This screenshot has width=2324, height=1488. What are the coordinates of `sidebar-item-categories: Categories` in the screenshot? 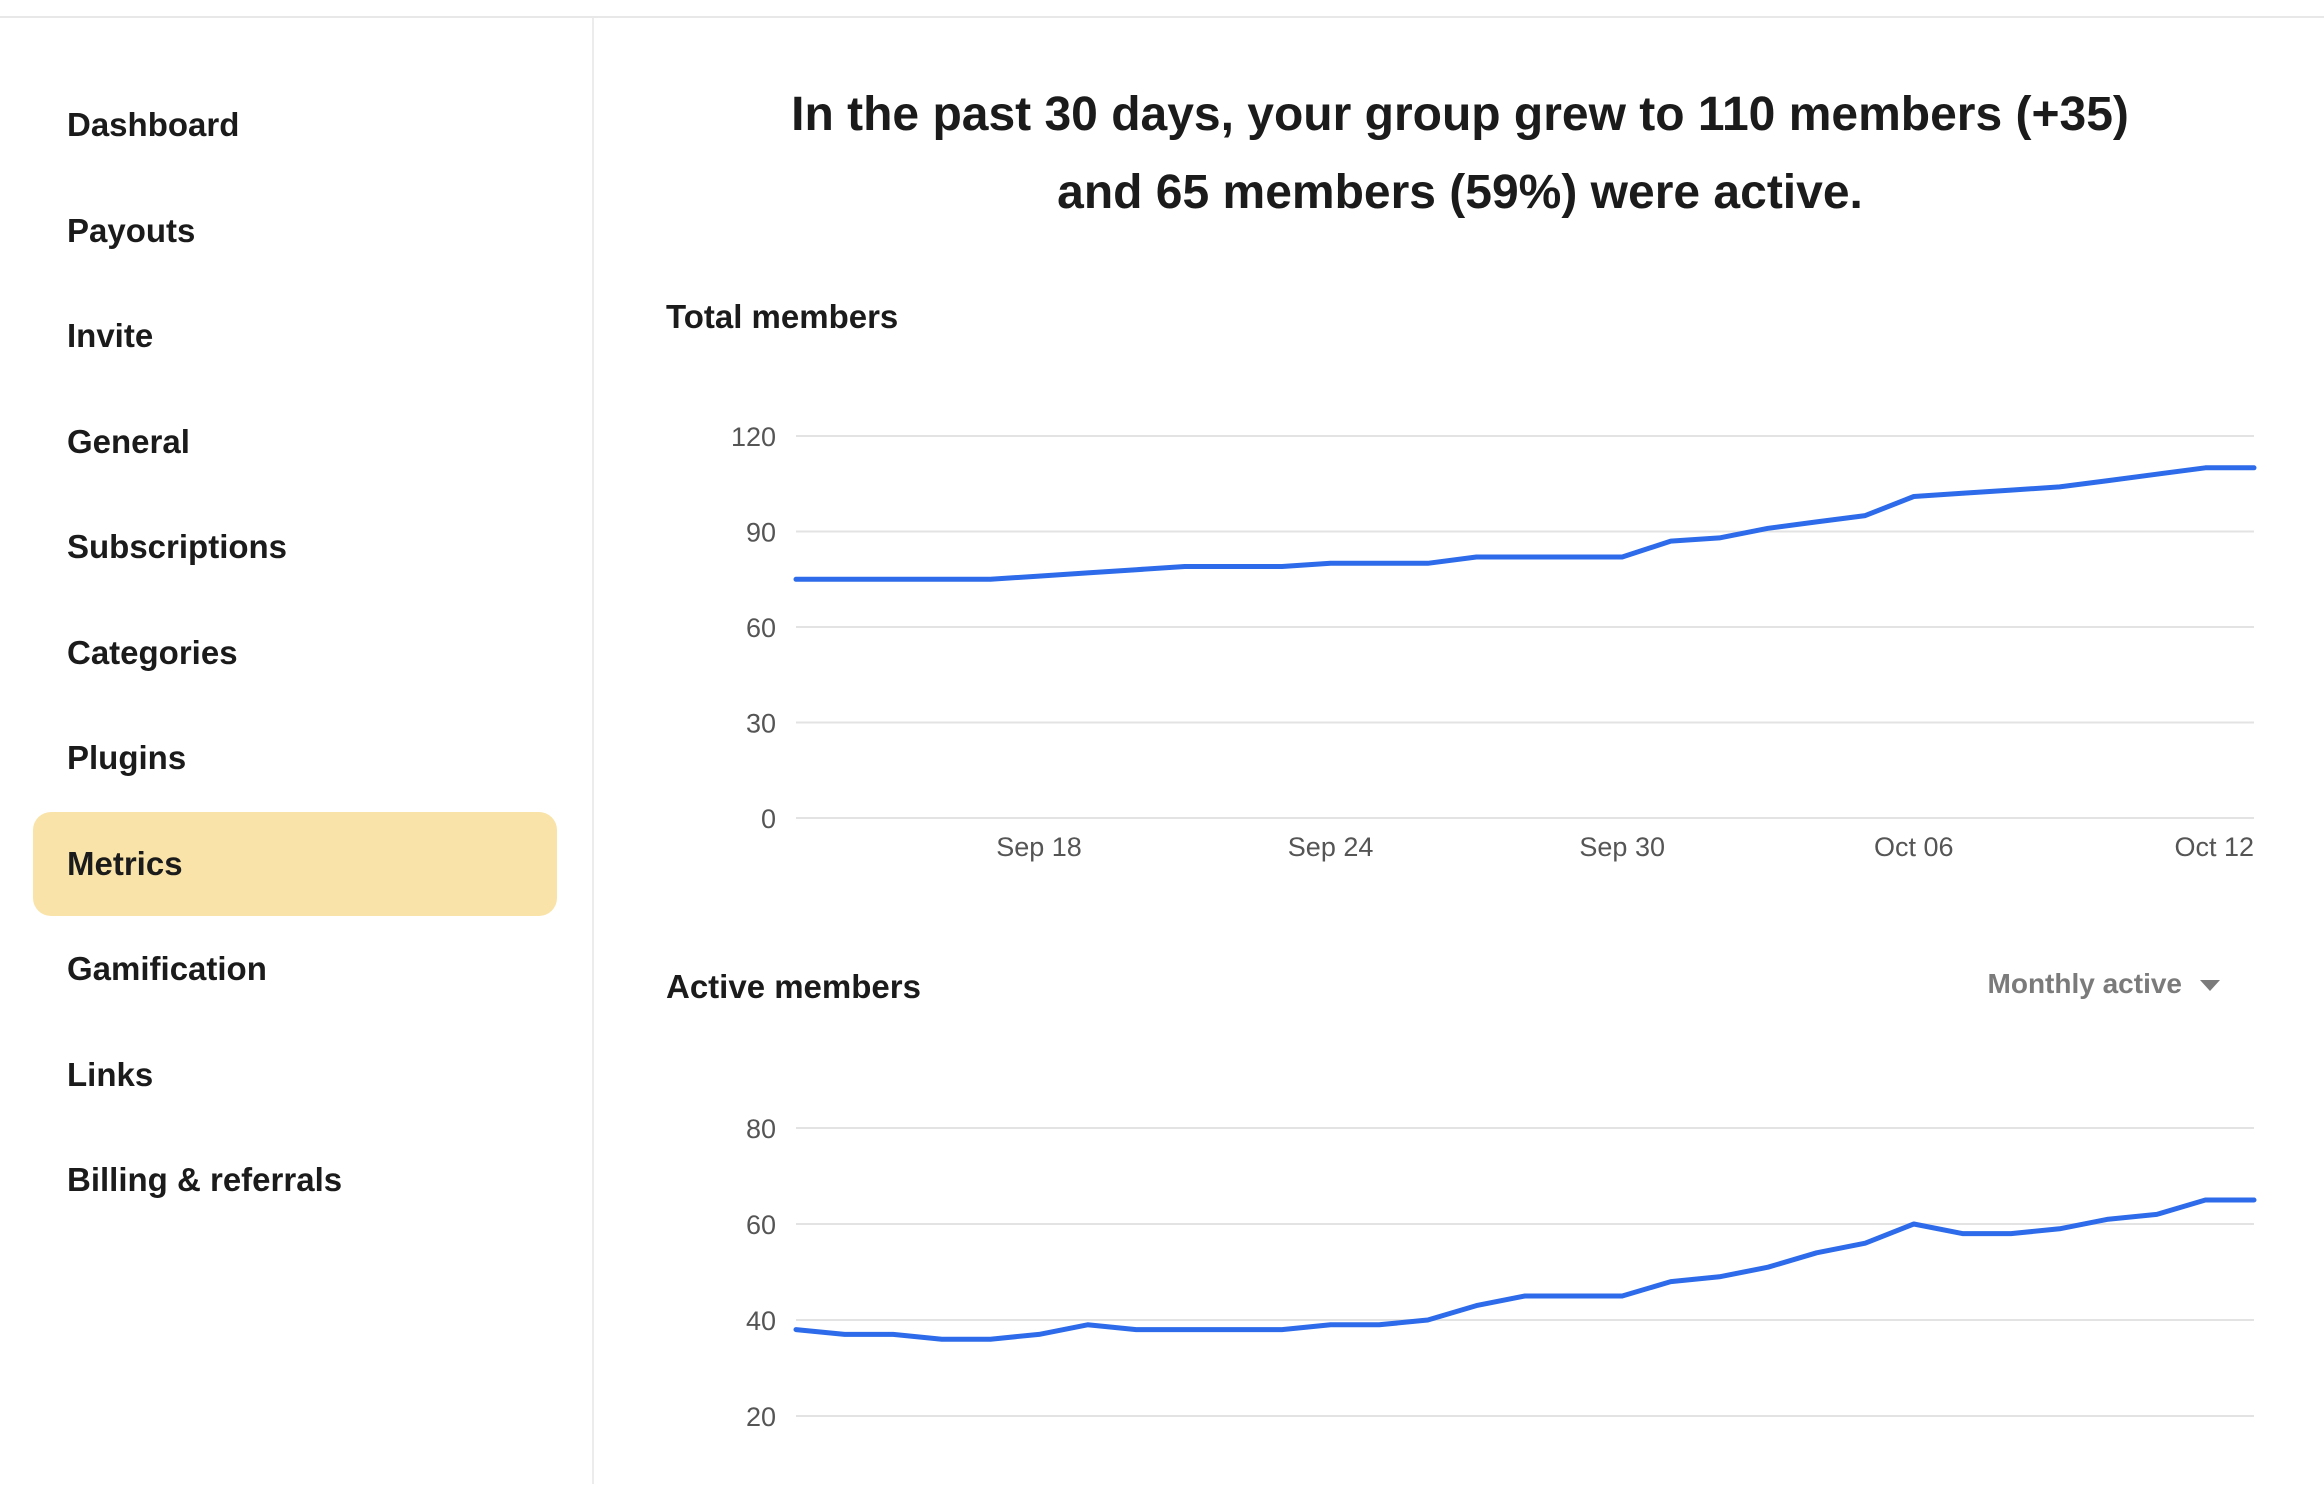 It's located at (152, 652).